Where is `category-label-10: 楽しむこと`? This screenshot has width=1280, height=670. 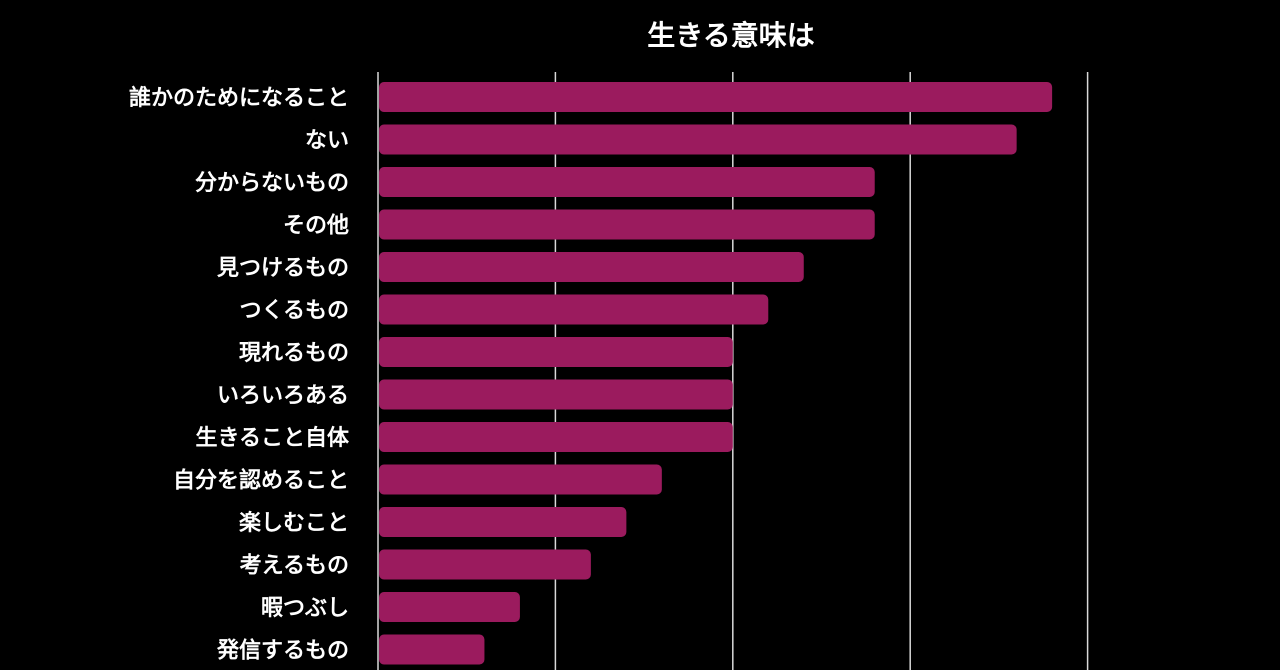 category-label-10: 楽しむこと is located at coordinates (294, 523).